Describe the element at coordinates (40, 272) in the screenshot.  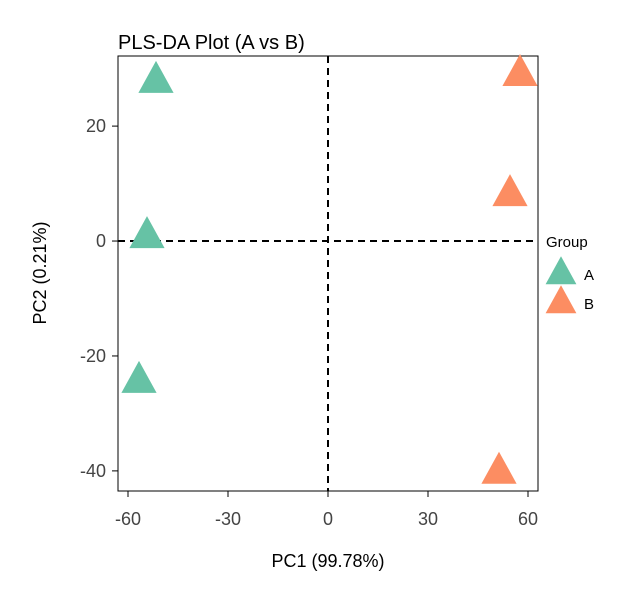
I see `y-axis-label: PC2 (0.21%)` at that location.